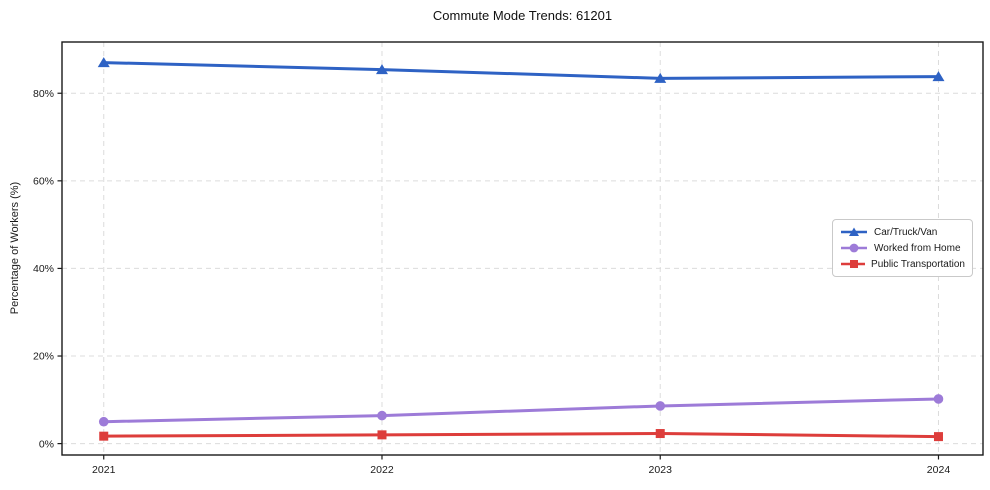 This screenshot has height=490, width=990. Describe the element at coordinates (104, 470) in the screenshot. I see `x-tick-label: 2021` at that location.